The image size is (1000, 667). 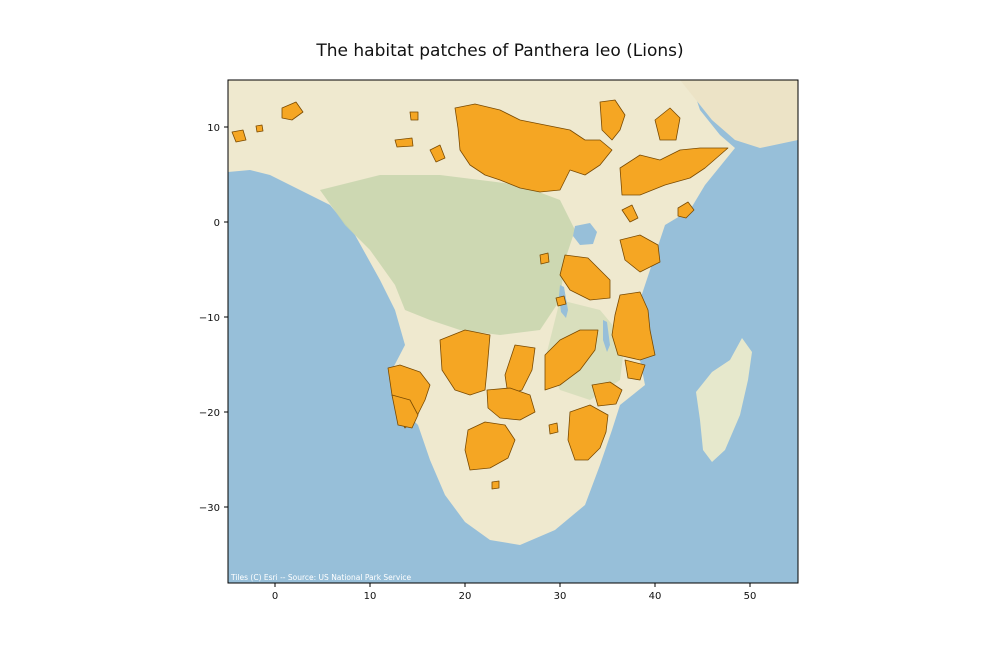 I want to click on habitat-patch-ethiopia-north, so click(x=667, y=124).